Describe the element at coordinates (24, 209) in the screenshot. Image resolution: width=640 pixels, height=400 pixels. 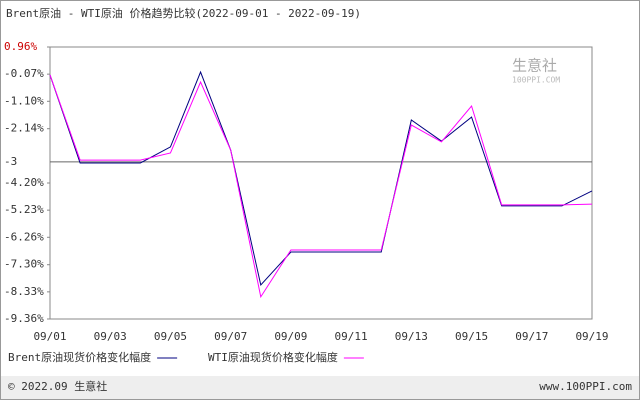
I see `y-tick-label: -5.23%` at that location.